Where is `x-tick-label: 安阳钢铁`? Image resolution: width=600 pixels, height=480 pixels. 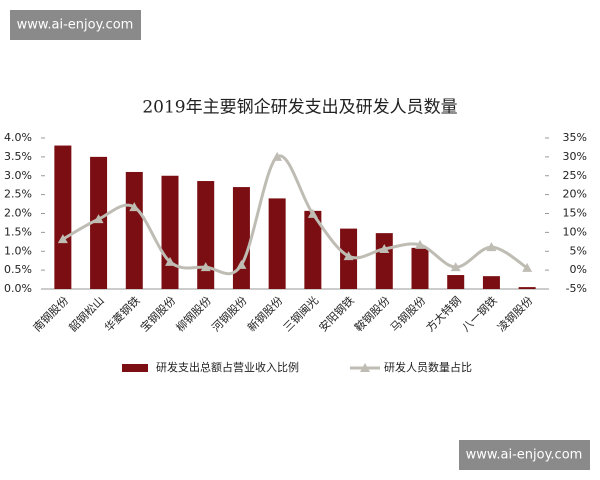 x-tick-label: 安阳钢铁 is located at coordinates (336, 313).